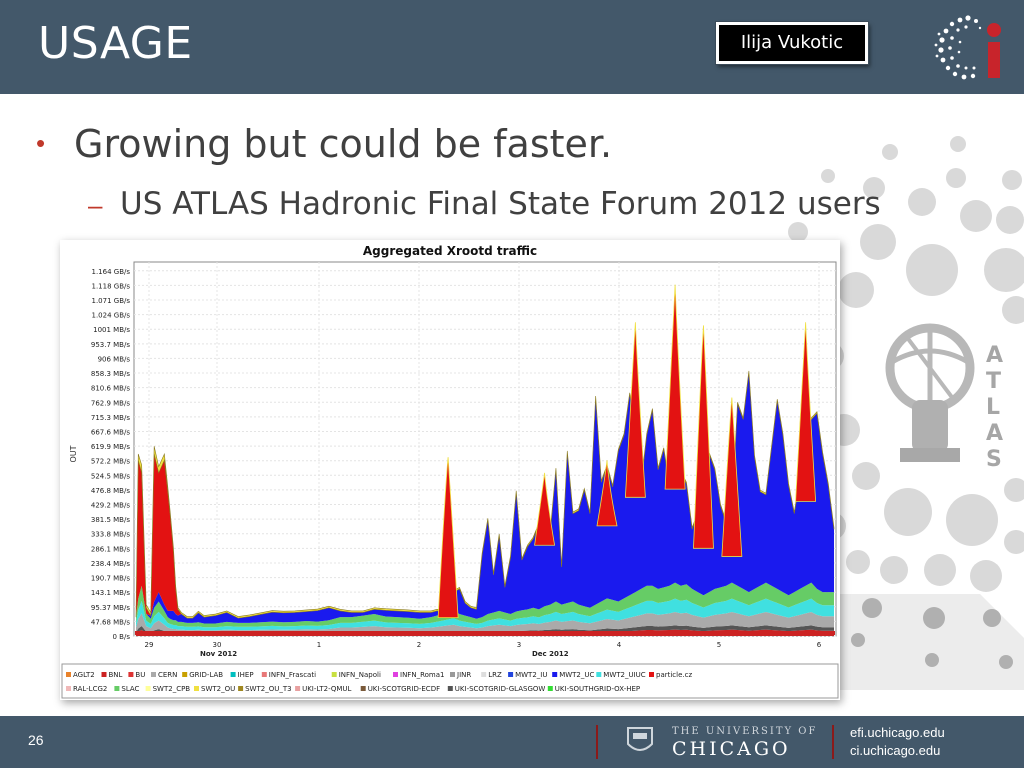 The height and width of the screenshot is (768, 1024). Describe the element at coordinates (206, 675) in the screenshot. I see `legend-label: GRID-LAB` at that location.